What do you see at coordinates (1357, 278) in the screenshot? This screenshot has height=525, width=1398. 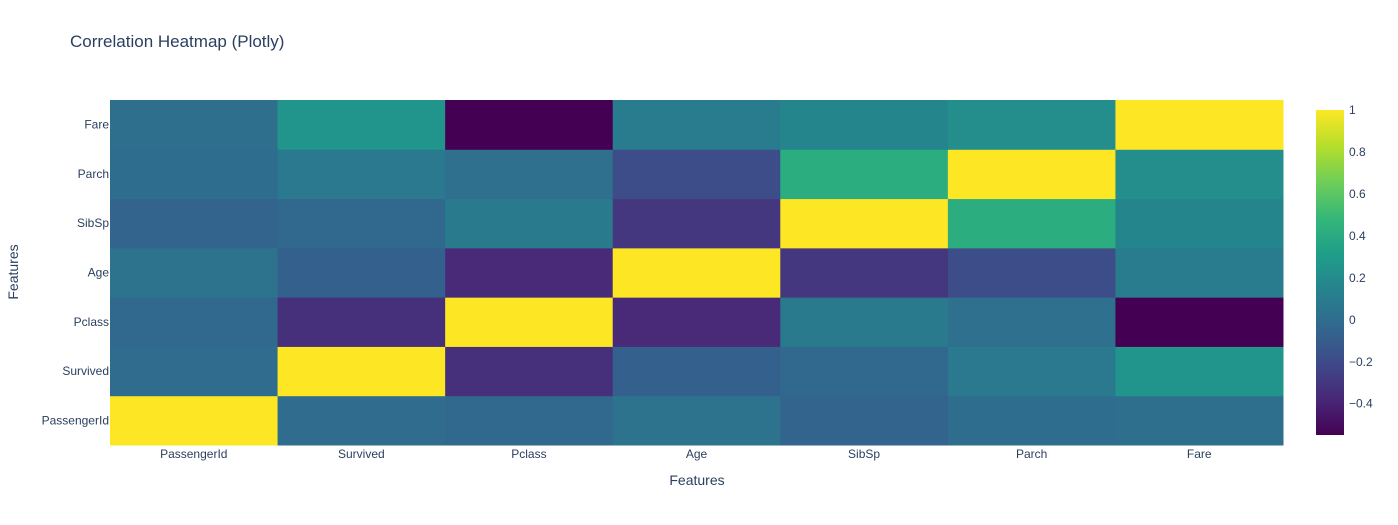 I see `colorbar-tick-label: 0.2` at bounding box center [1357, 278].